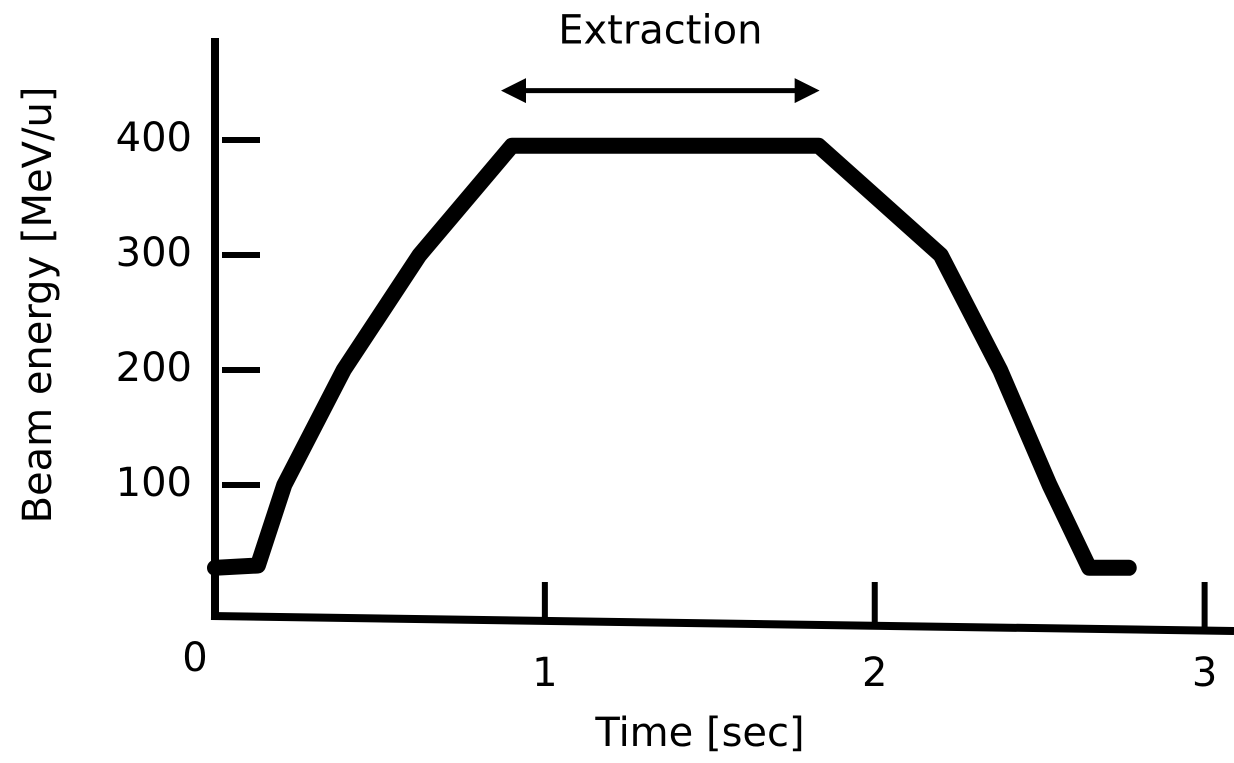 The image size is (1234, 763). What do you see at coordinates (154, 483) in the screenshot?
I see `y-tick-label: 100` at bounding box center [154, 483].